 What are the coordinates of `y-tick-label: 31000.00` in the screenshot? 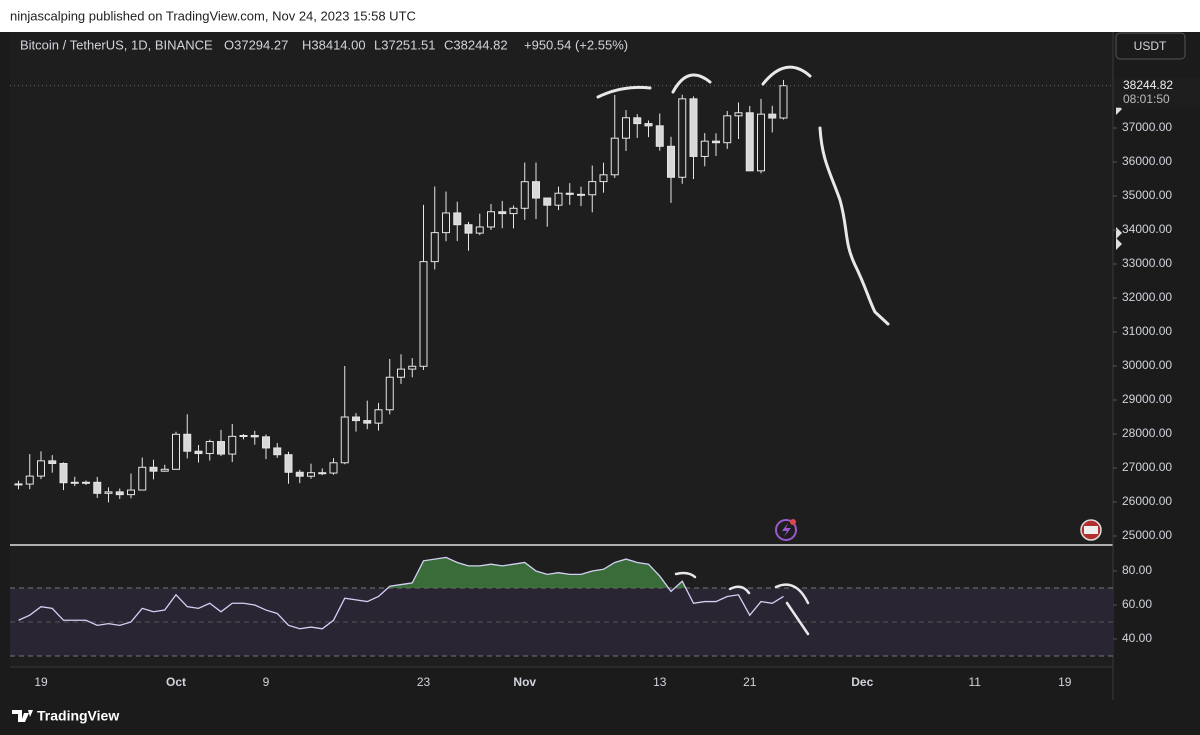 It's located at (1147, 331).